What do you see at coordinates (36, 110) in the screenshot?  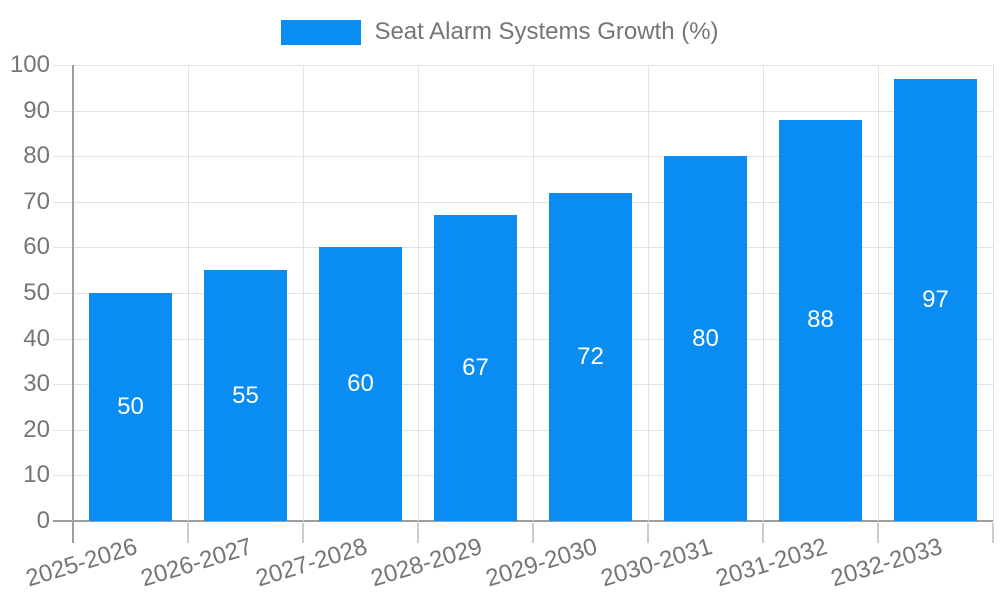 I see `y-tick-label: 90` at bounding box center [36, 110].